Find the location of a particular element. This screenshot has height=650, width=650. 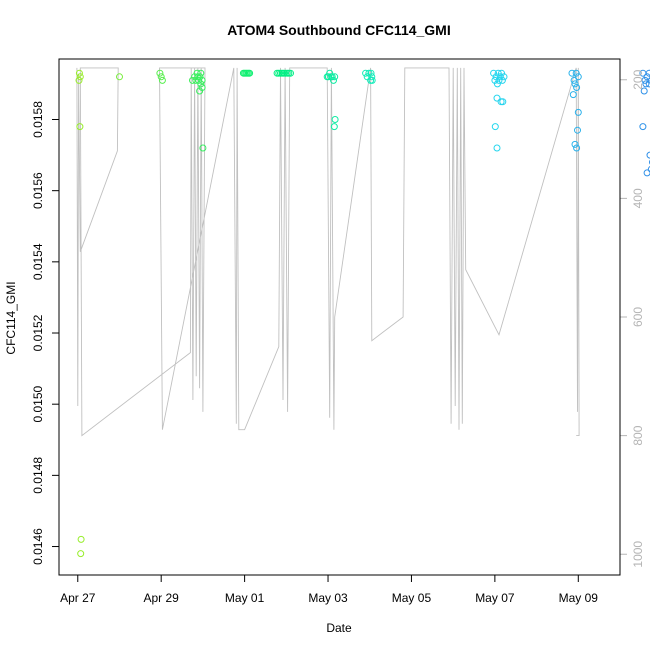

y-tick-label: 0.0154 is located at coordinates (38, 261).